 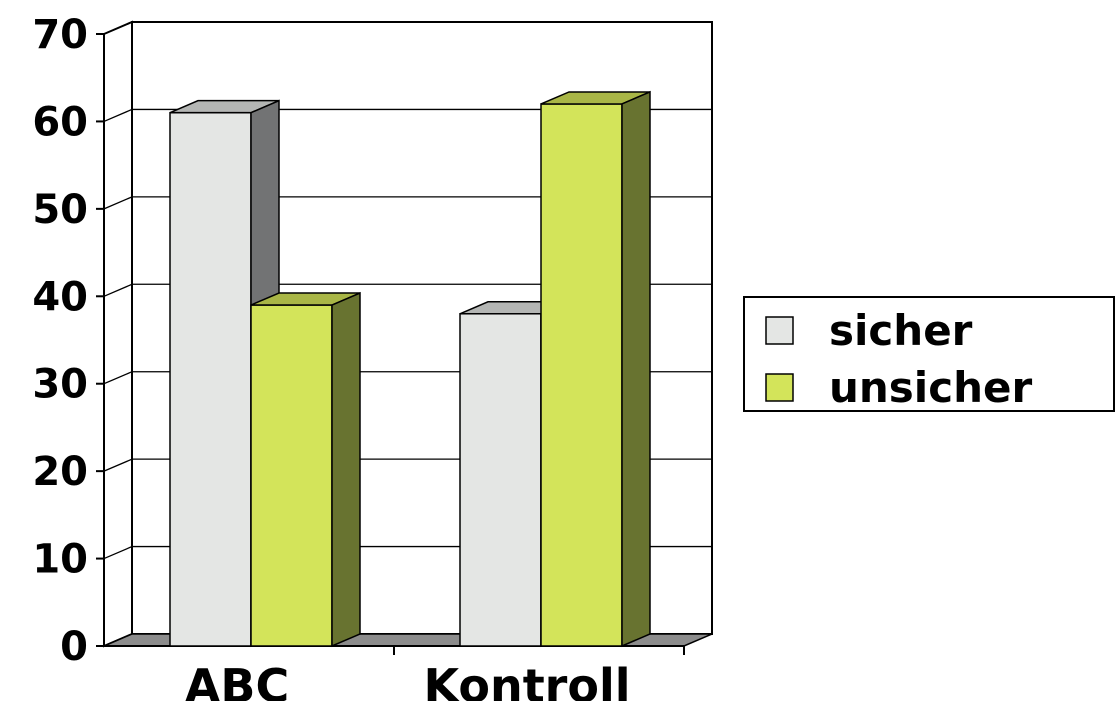 I want to click on x-category-label: ABC, so click(x=237, y=680).